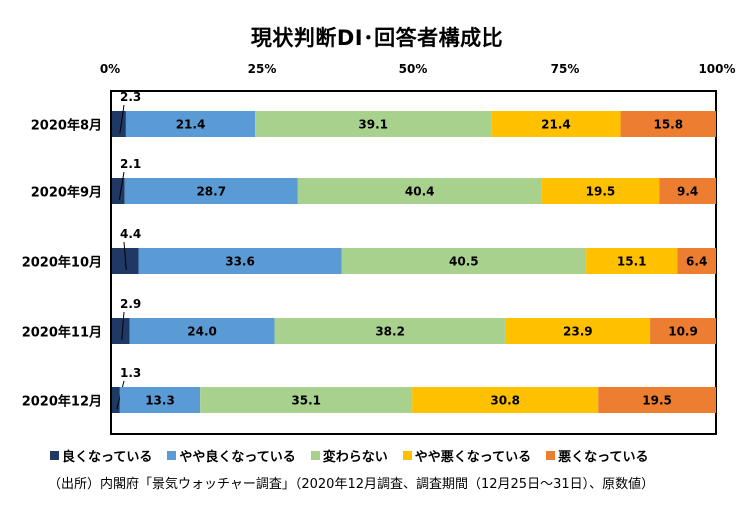  What do you see at coordinates (413, 69) in the screenshot?
I see `x-tick-label: 50%` at bounding box center [413, 69].